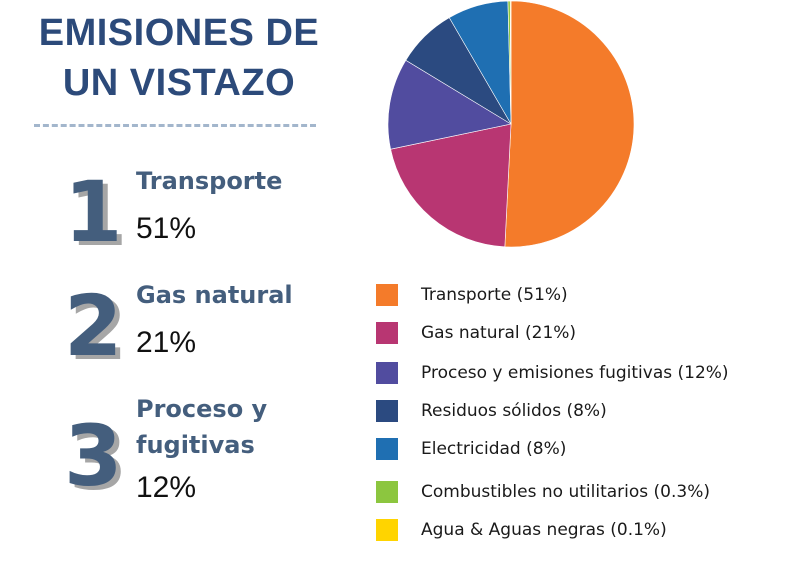 This screenshot has height=566, width=812. Describe the element at coordinates (166, 228) in the screenshot. I see `rank-percent: 51%` at that location.